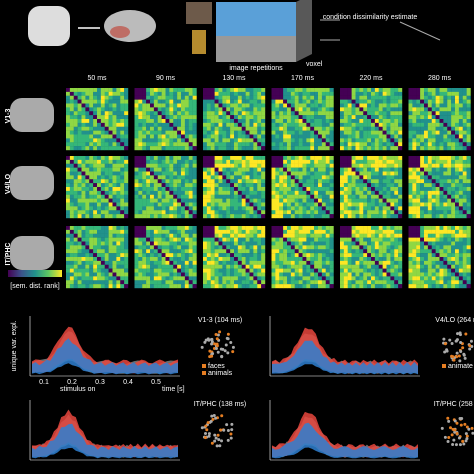 This screenshot has height=474, width=474. I want to click on rdm, so click(302, 257).